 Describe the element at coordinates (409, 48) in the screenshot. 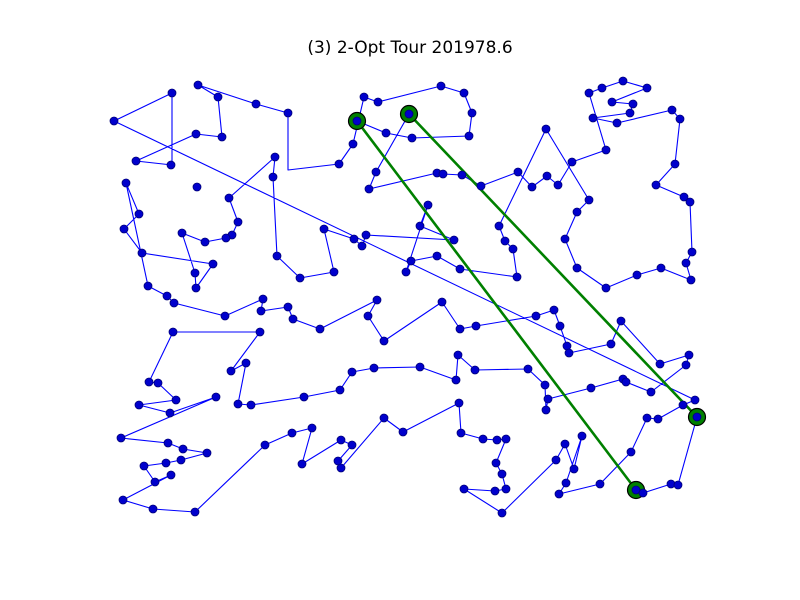

I see `chart-title: (3) 2-Opt Tour 201978.6` at that location.